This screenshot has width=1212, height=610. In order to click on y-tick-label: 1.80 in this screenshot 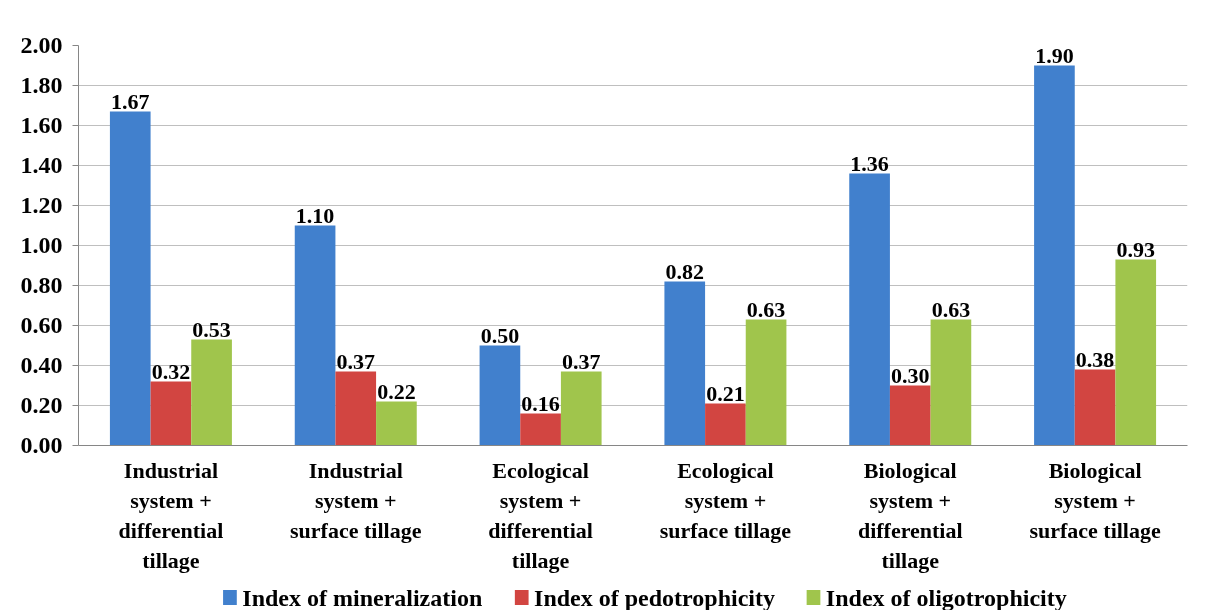, I will do `click(41, 85)`.